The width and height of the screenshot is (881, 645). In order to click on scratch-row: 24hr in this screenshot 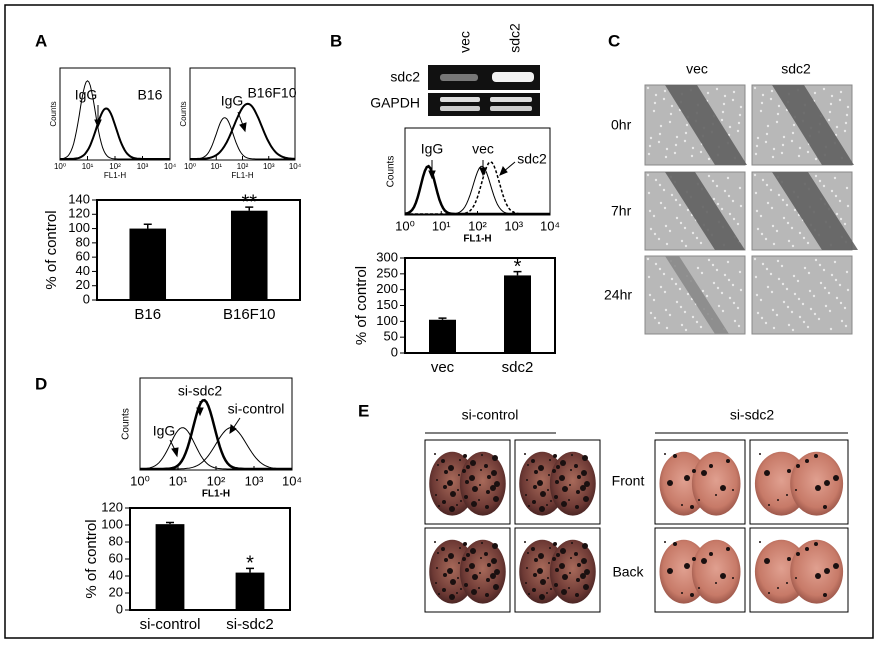, I will do `click(618, 295)`.